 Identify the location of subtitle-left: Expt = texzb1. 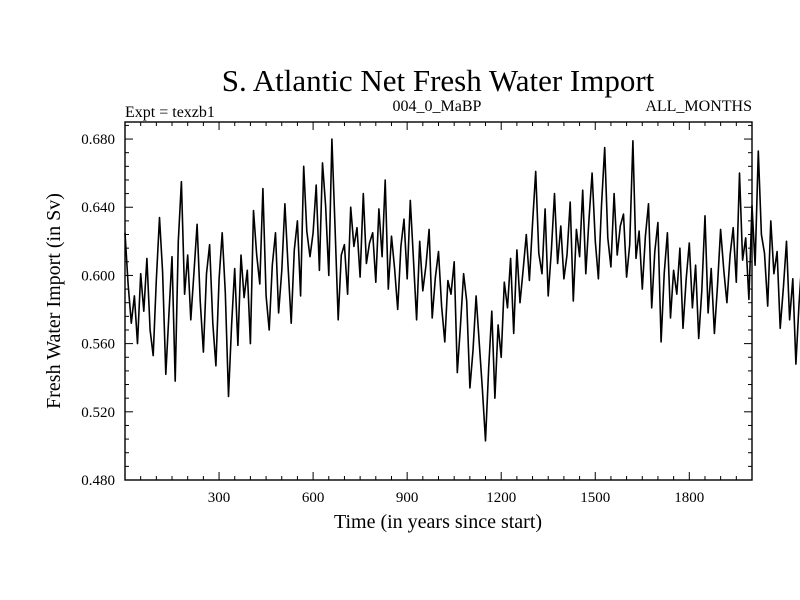
(170, 112).